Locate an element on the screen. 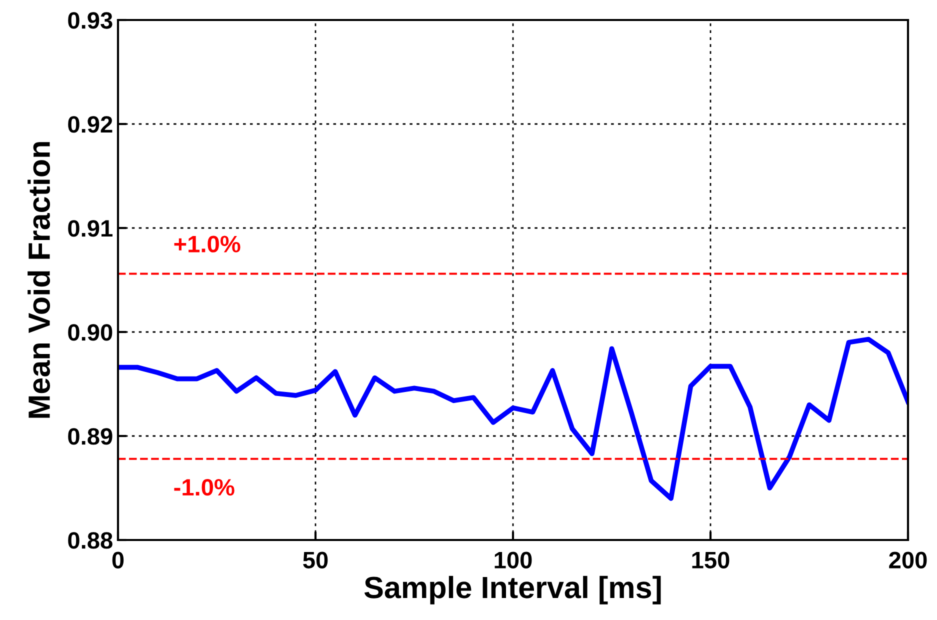  x-tick-label: 100 is located at coordinates (513, 560).